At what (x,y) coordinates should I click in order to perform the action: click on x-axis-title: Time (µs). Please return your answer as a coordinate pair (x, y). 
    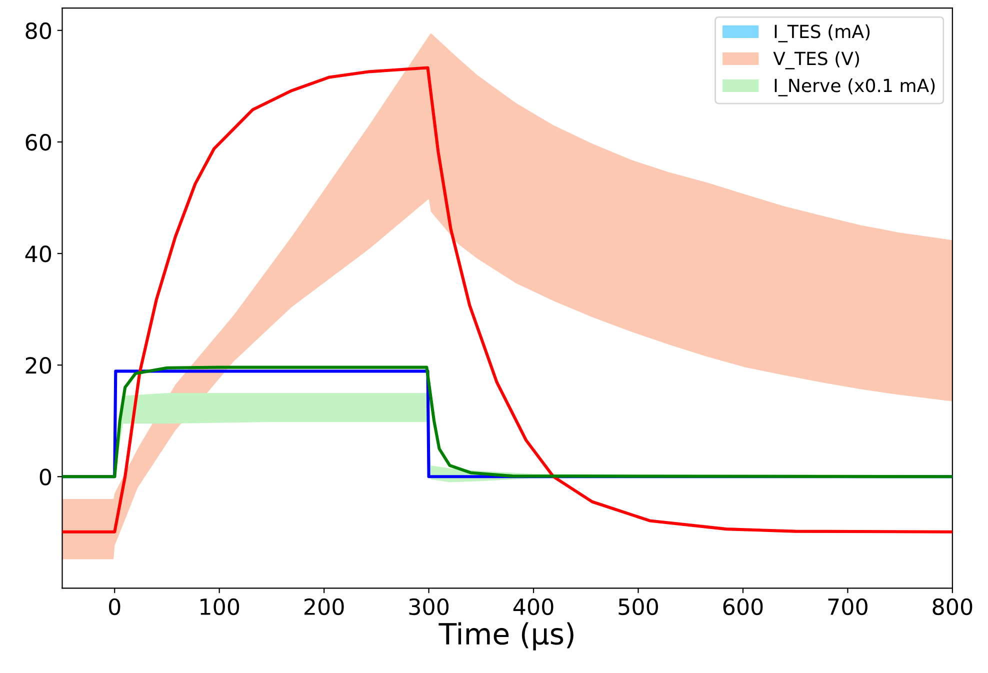
    Looking at the image, I should click on (506, 636).